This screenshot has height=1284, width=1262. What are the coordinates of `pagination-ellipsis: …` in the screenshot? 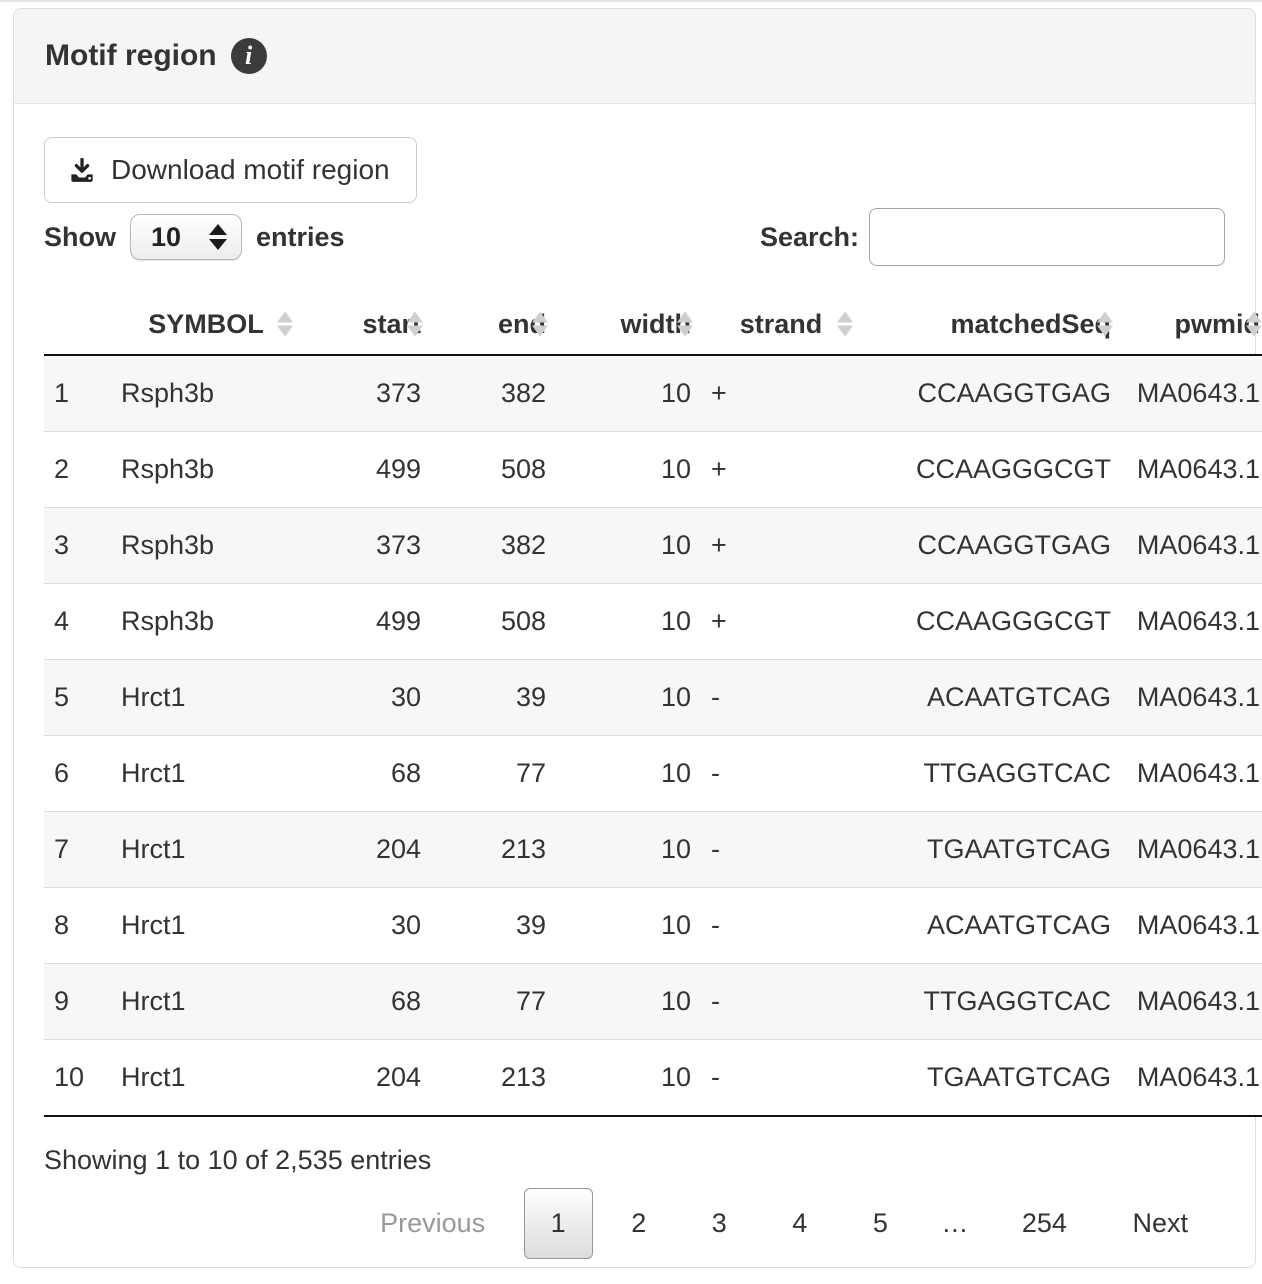 It's located at (955, 1223).